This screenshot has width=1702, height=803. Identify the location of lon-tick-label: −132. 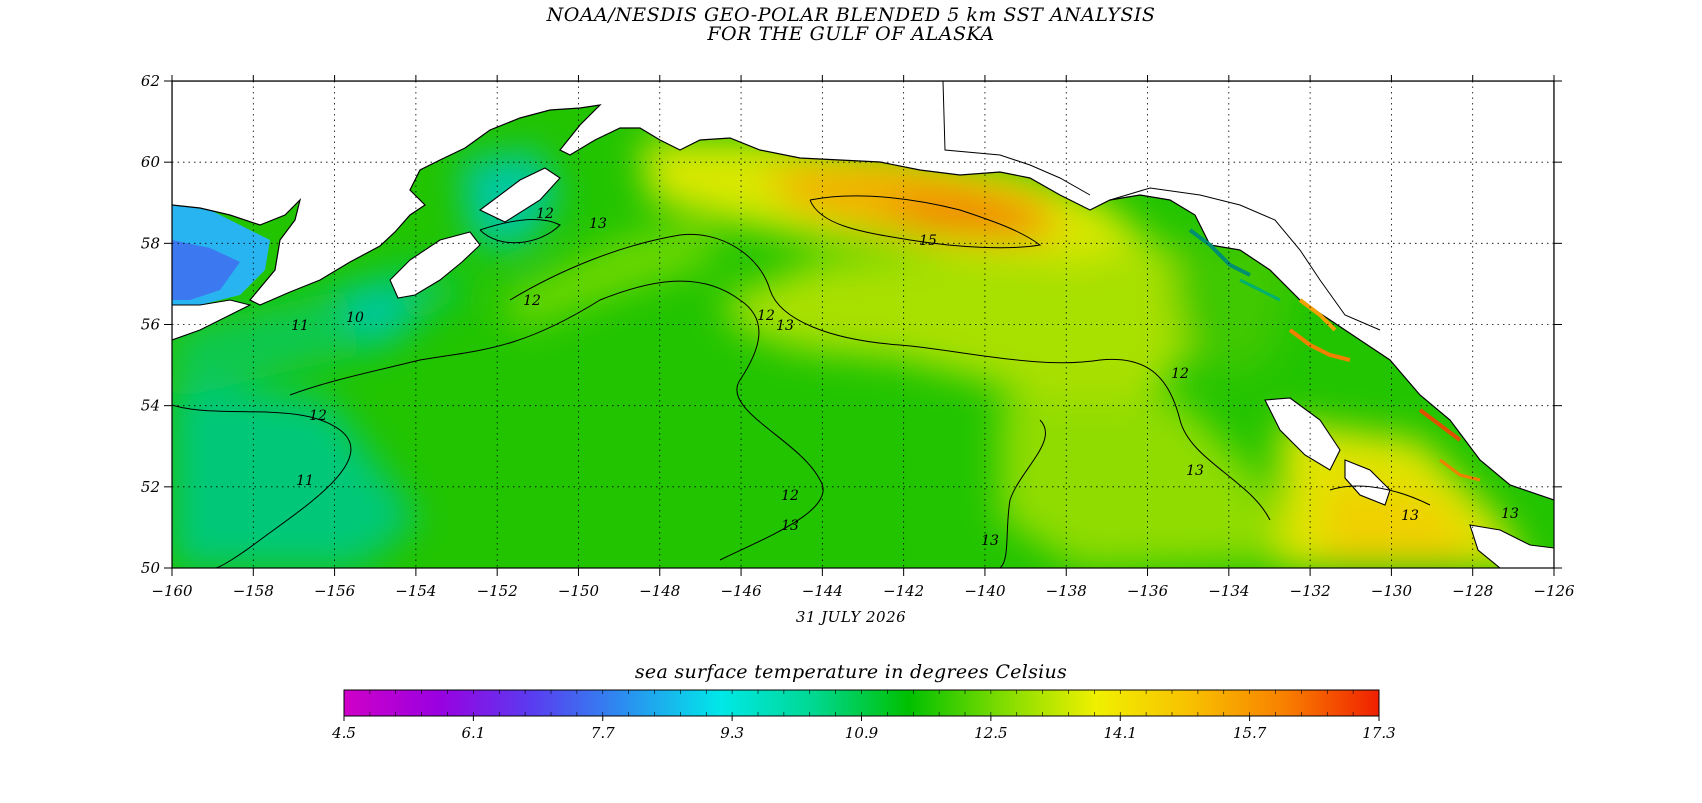
(1310, 591).